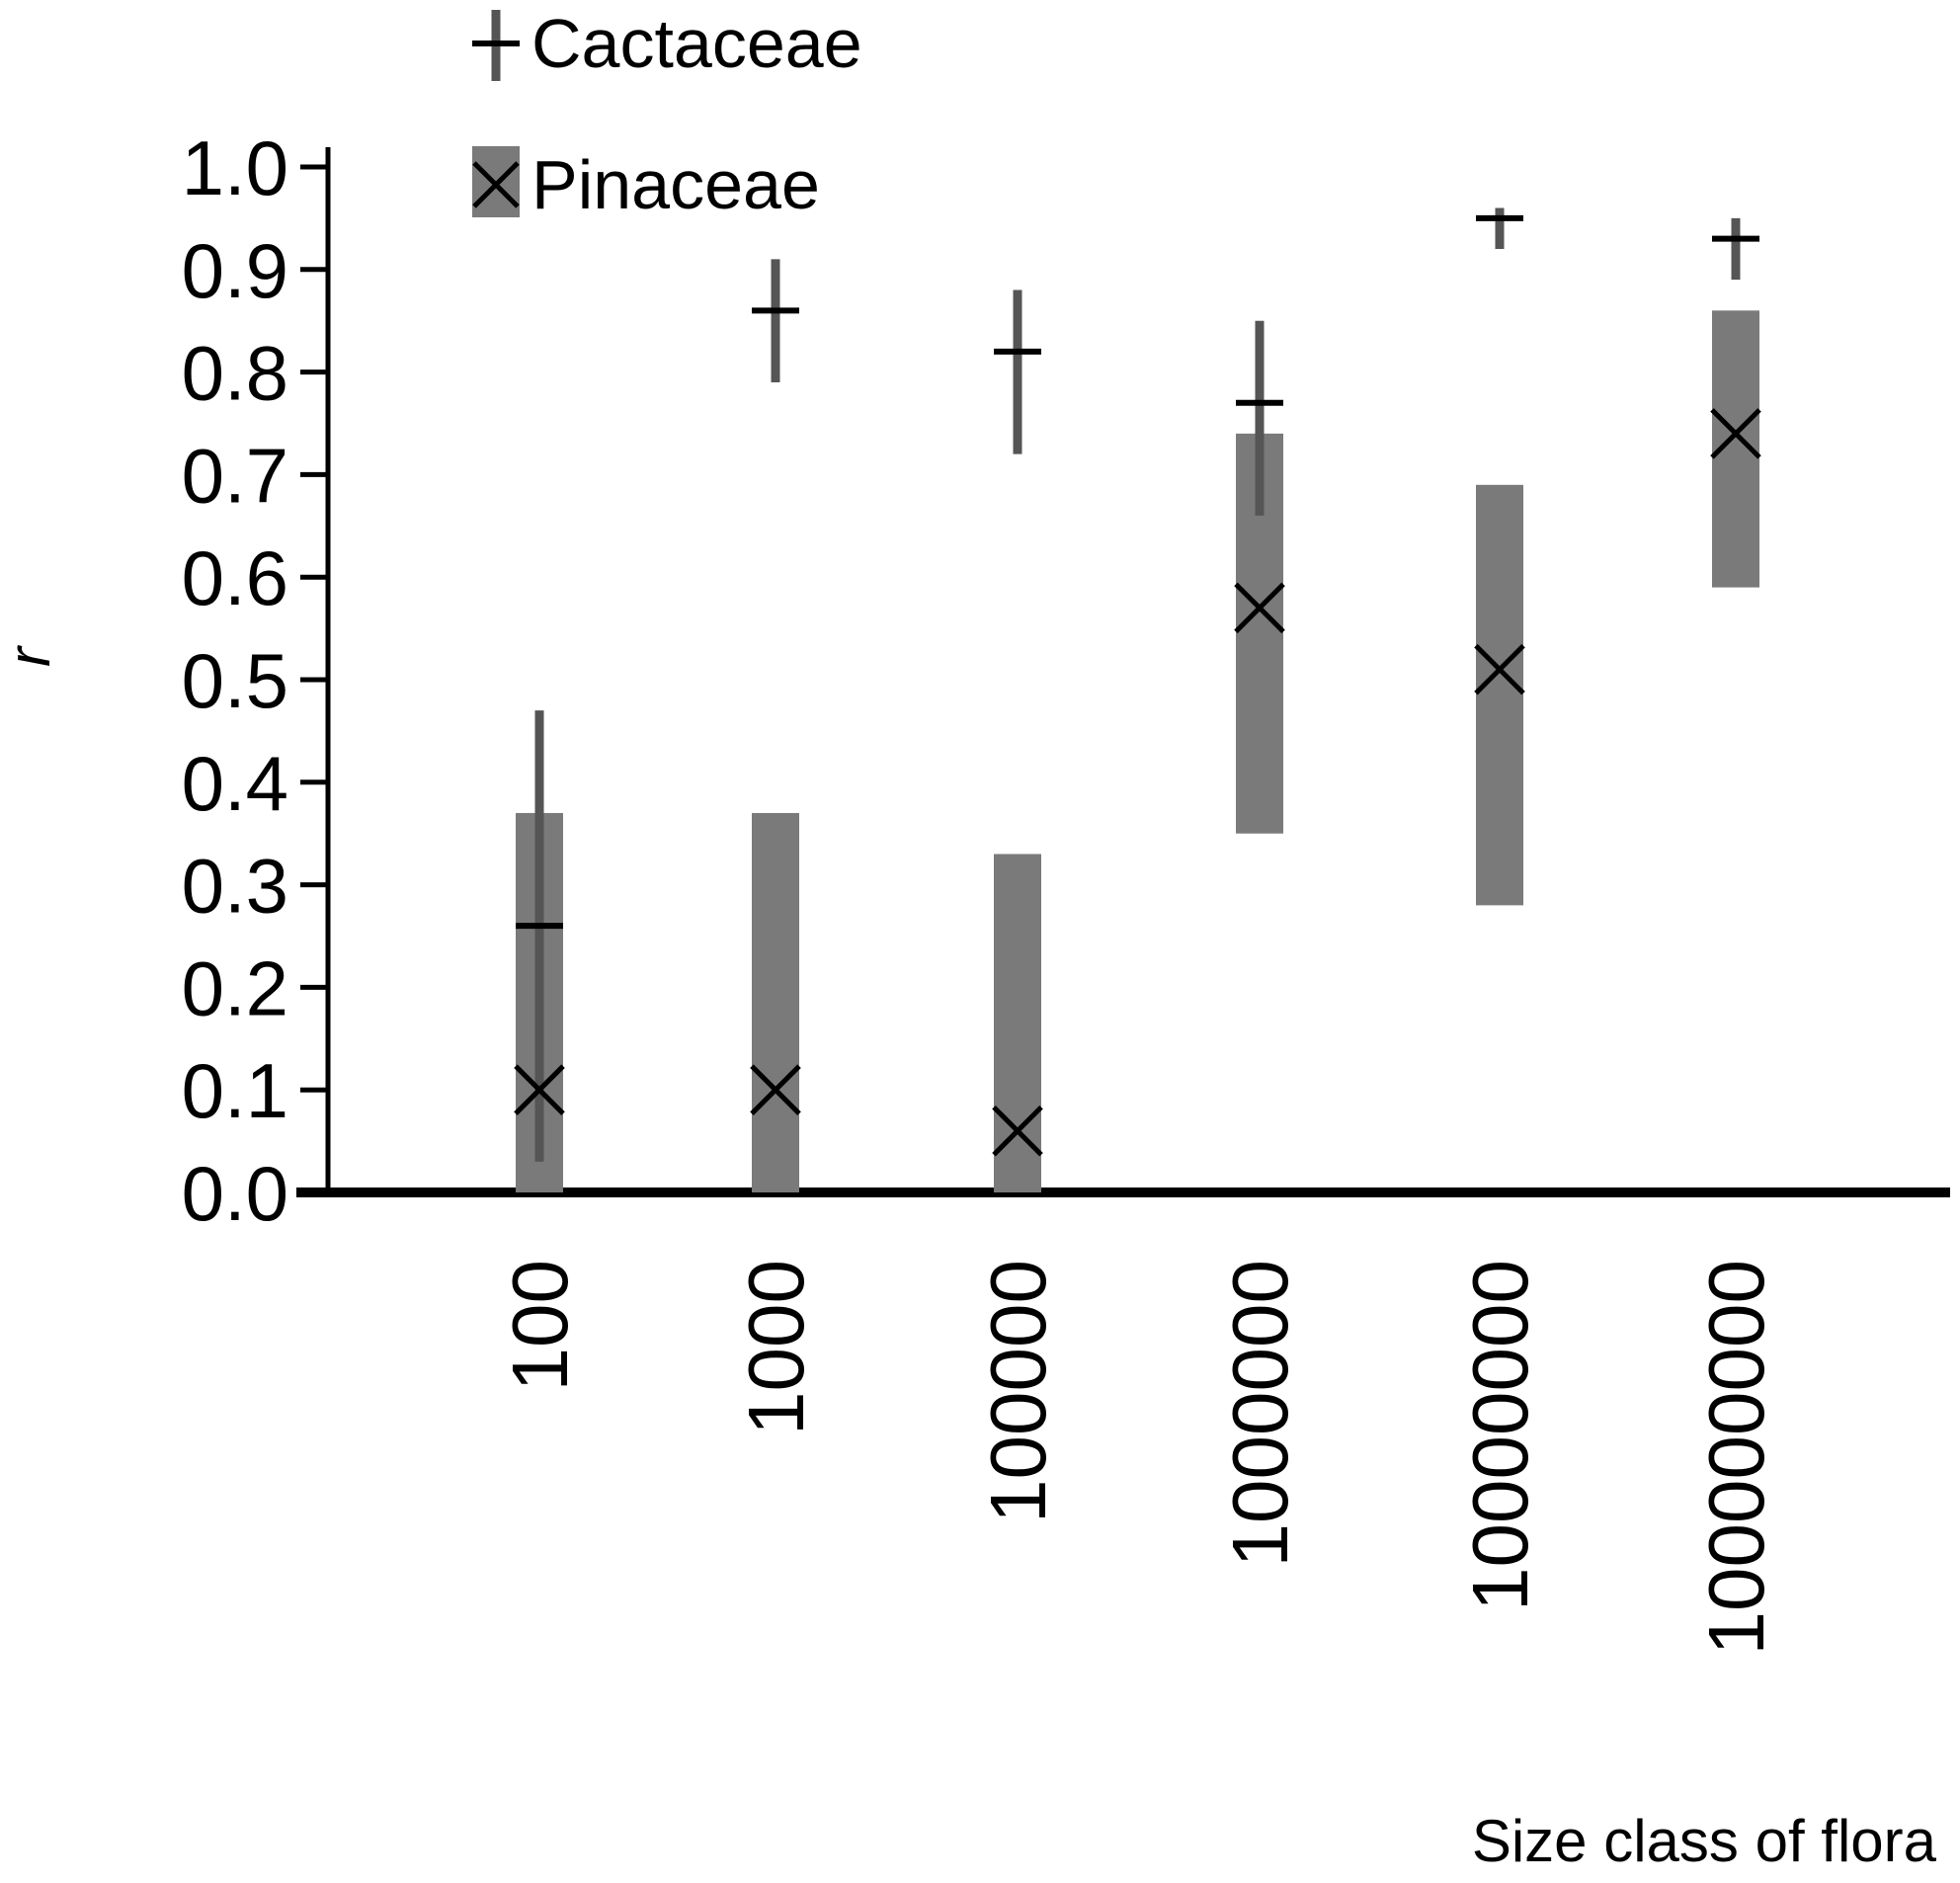 Image resolution: width=1960 pixels, height=1883 pixels. Describe the element at coordinates (235, 578) in the screenshot. I see `y-tick-label: 0.6` at that location.